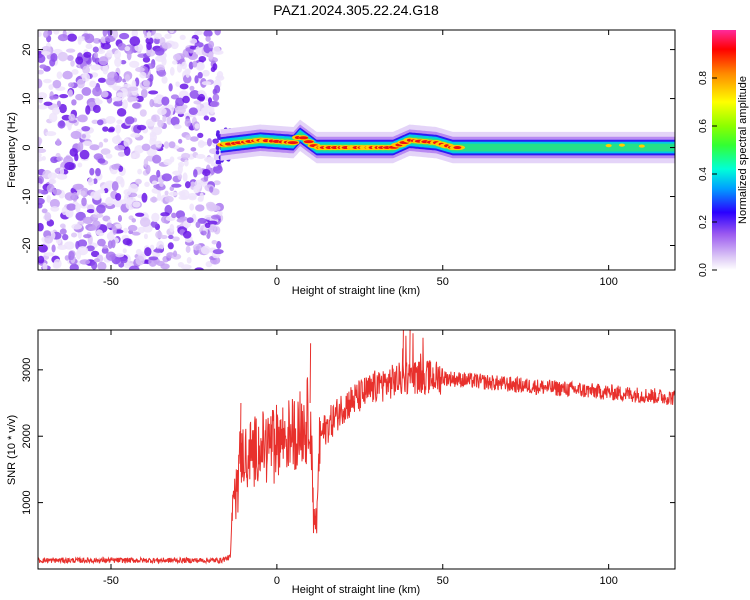 The image size is (750, 600). Describe the element at coordinates (27, 370) in the screenshot. I see `snr-ytick-label: 3000` at that location.